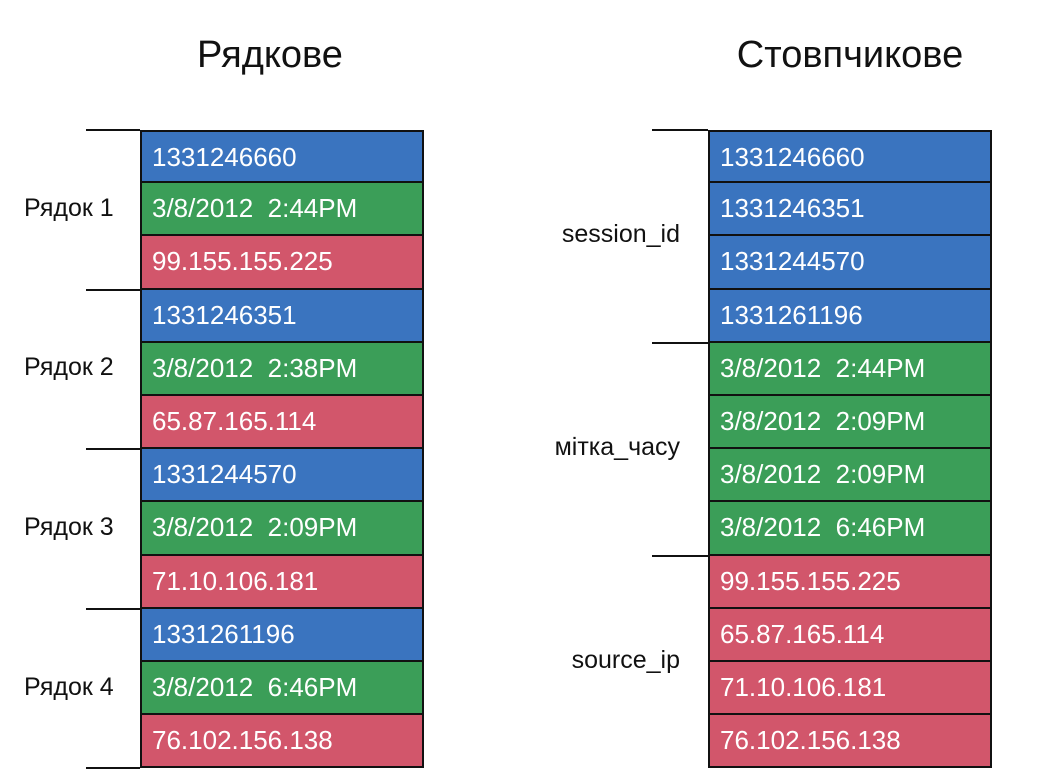 This screenshot has width=1058, height=776. What do you see at coordinates (270, 55) in the screenshot?
I see `row-store-title: Рядкове` at bounding box center [270, 55].